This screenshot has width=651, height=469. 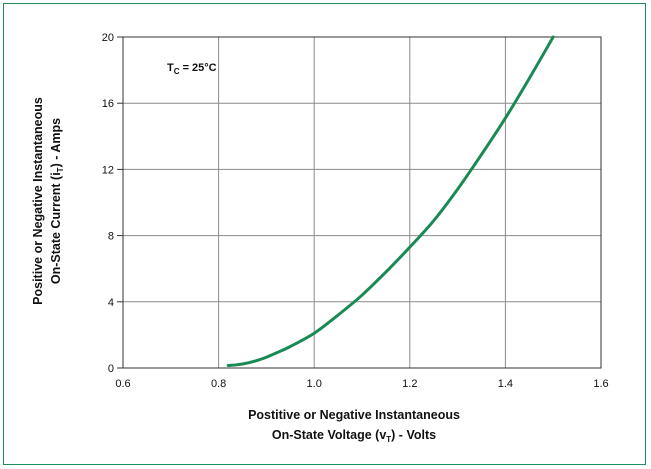 I want to click on y-tick-label: 12, so click(x=108, y=170).